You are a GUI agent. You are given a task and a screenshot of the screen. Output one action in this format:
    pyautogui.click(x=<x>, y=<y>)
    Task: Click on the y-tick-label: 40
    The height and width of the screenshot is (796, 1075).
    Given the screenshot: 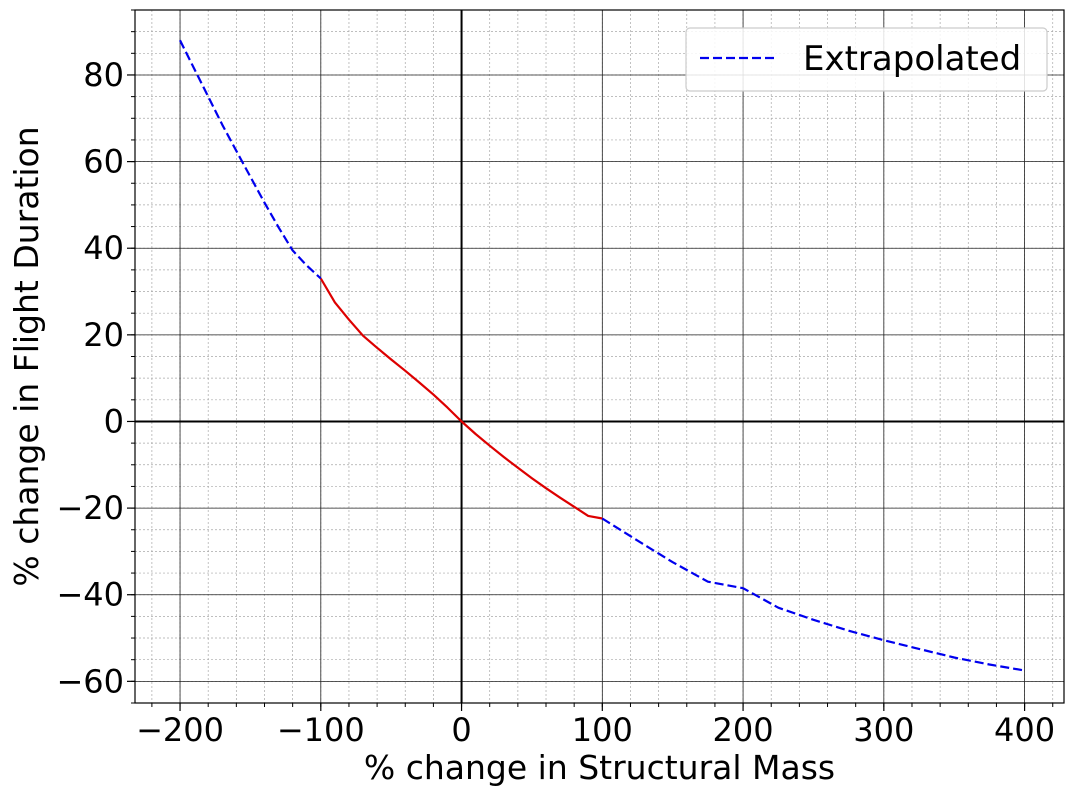 What is the action you would take?
    pyautogui.click(x=103, y=248)
    